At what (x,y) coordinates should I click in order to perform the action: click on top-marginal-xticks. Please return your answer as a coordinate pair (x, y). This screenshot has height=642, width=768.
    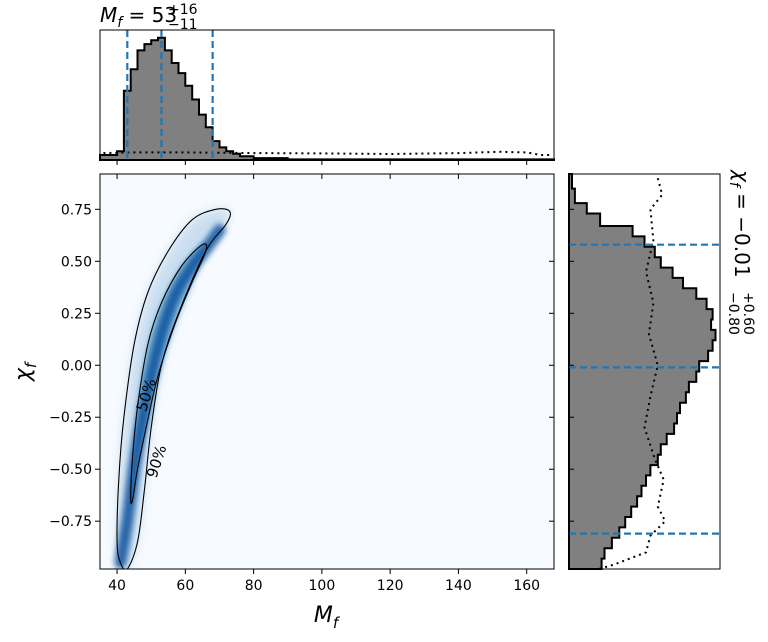
    Looking at the image, I should click on (322, 162).